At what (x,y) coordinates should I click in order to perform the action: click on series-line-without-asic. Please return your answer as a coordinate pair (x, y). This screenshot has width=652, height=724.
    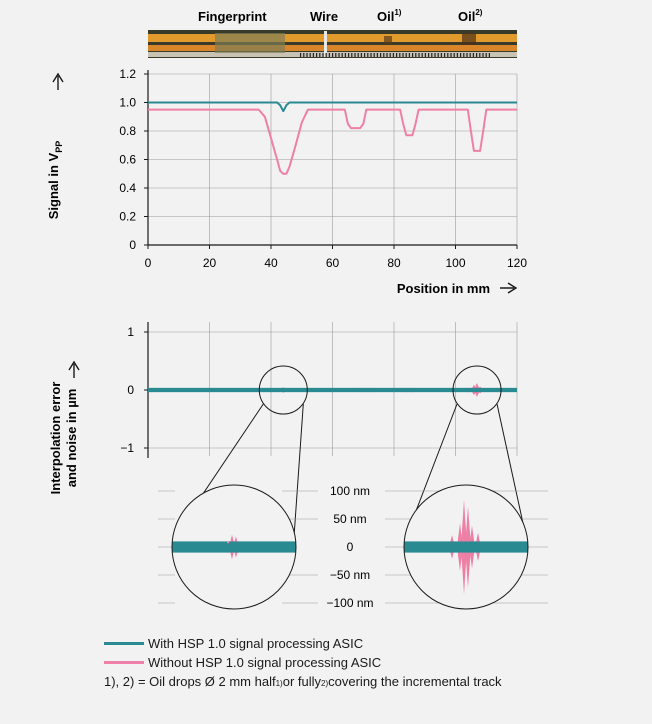
    Looking at the image, I should click on (332, 141).